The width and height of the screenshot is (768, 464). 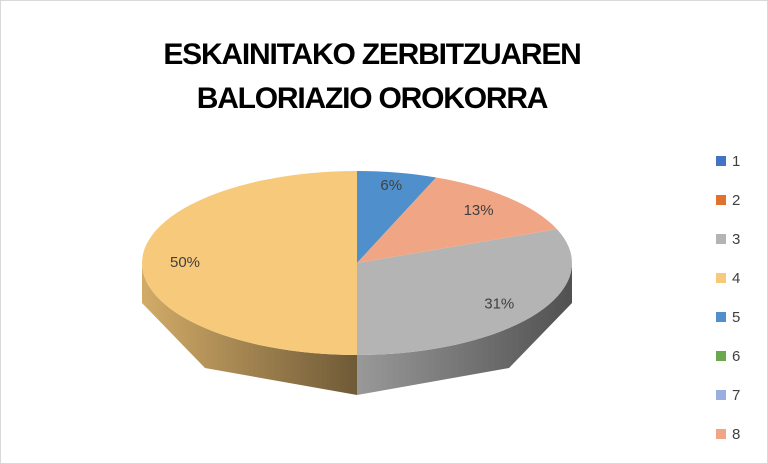 I want to click on legend-label: 3, so click(x=736, y=239).